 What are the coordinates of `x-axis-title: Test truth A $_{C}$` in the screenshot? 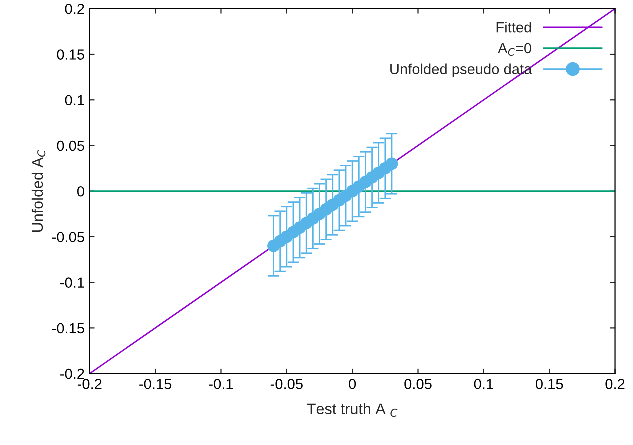 It's located at (352, 410).